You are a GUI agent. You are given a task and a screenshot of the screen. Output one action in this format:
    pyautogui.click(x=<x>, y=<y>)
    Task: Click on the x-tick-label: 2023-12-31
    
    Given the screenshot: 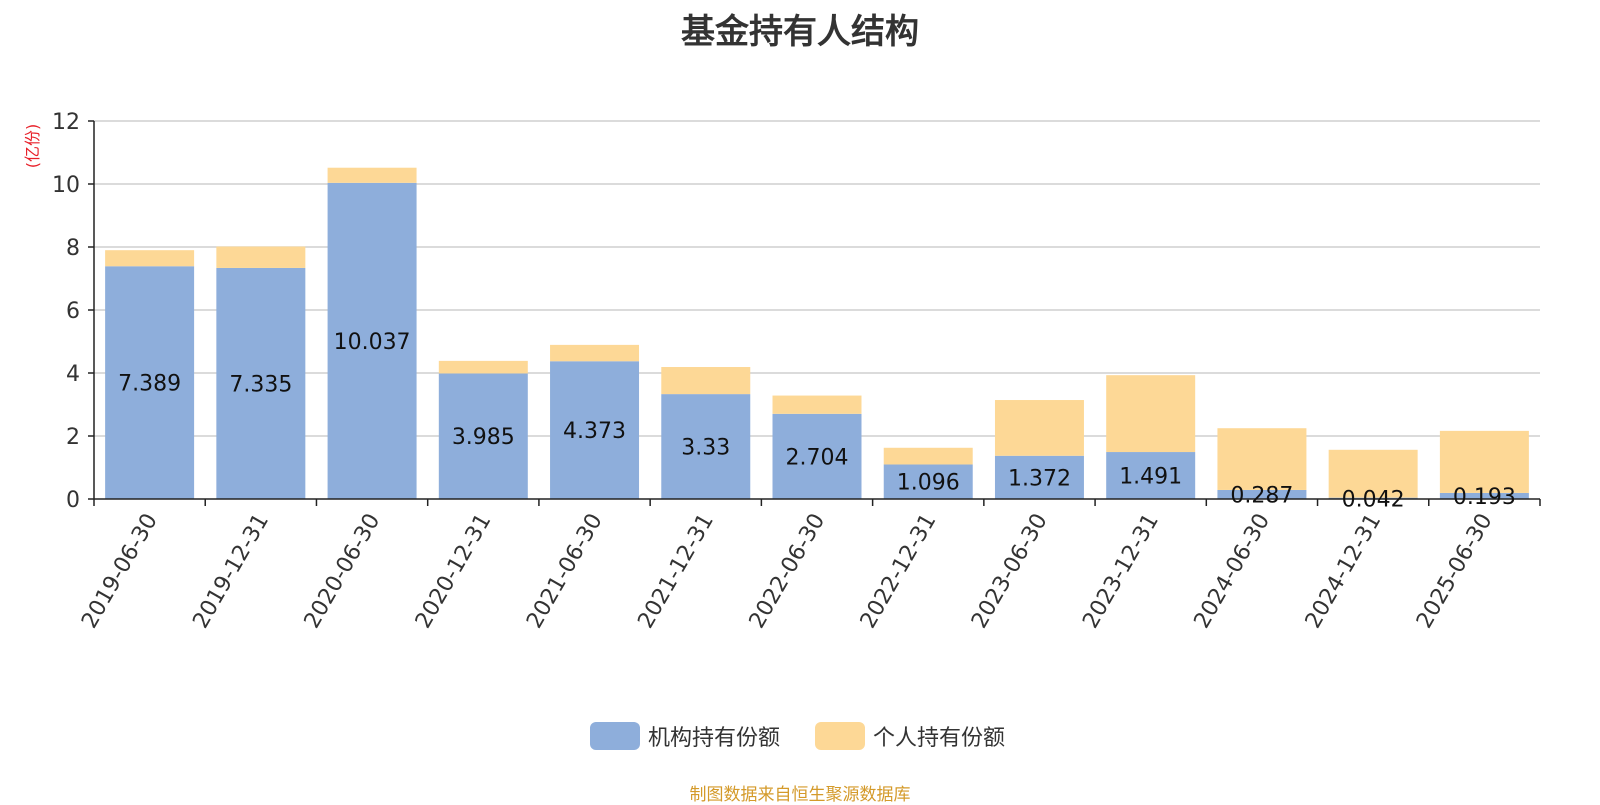 What is the action you would take?
    pyautogui.click(x=1121, y=571)
    